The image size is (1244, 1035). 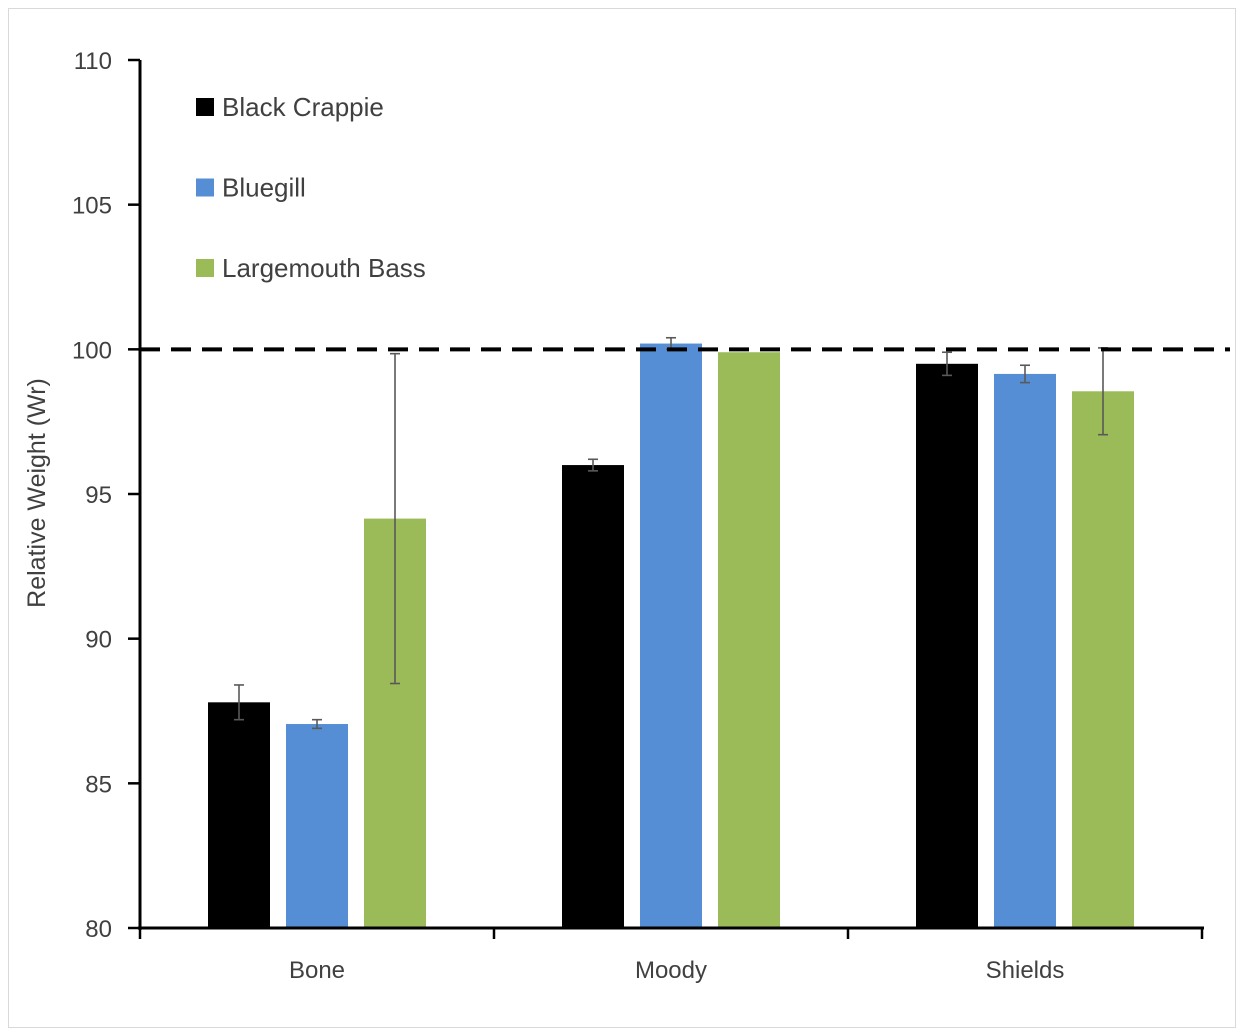 I want to click on y-tick-label-95: 95, so click(x=98, y=495).